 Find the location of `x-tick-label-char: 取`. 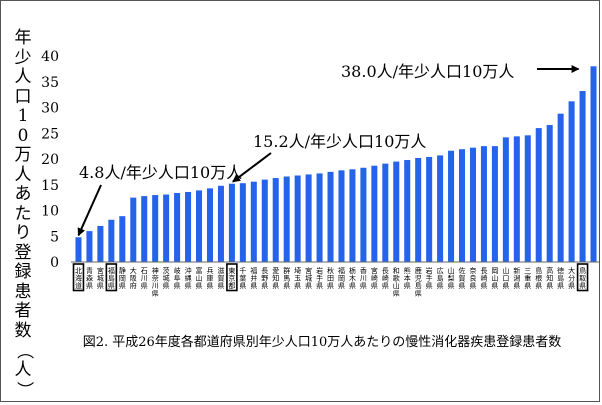

x-tick-label-char: 取 is located at coordinates (582, 279).